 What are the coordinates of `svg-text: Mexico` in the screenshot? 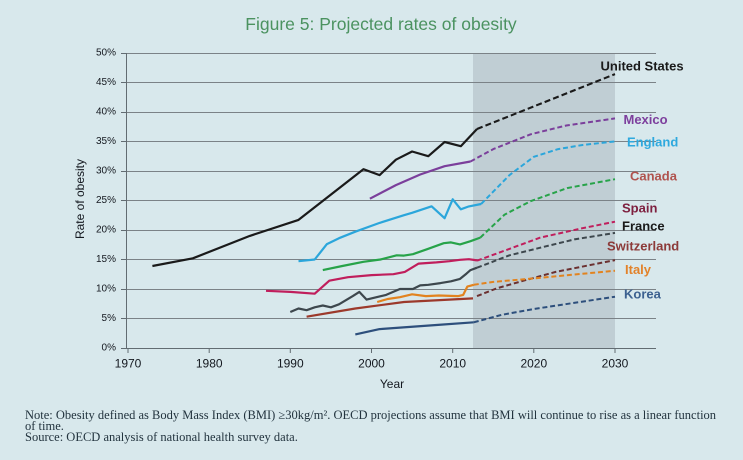 It's located at (646, 119).